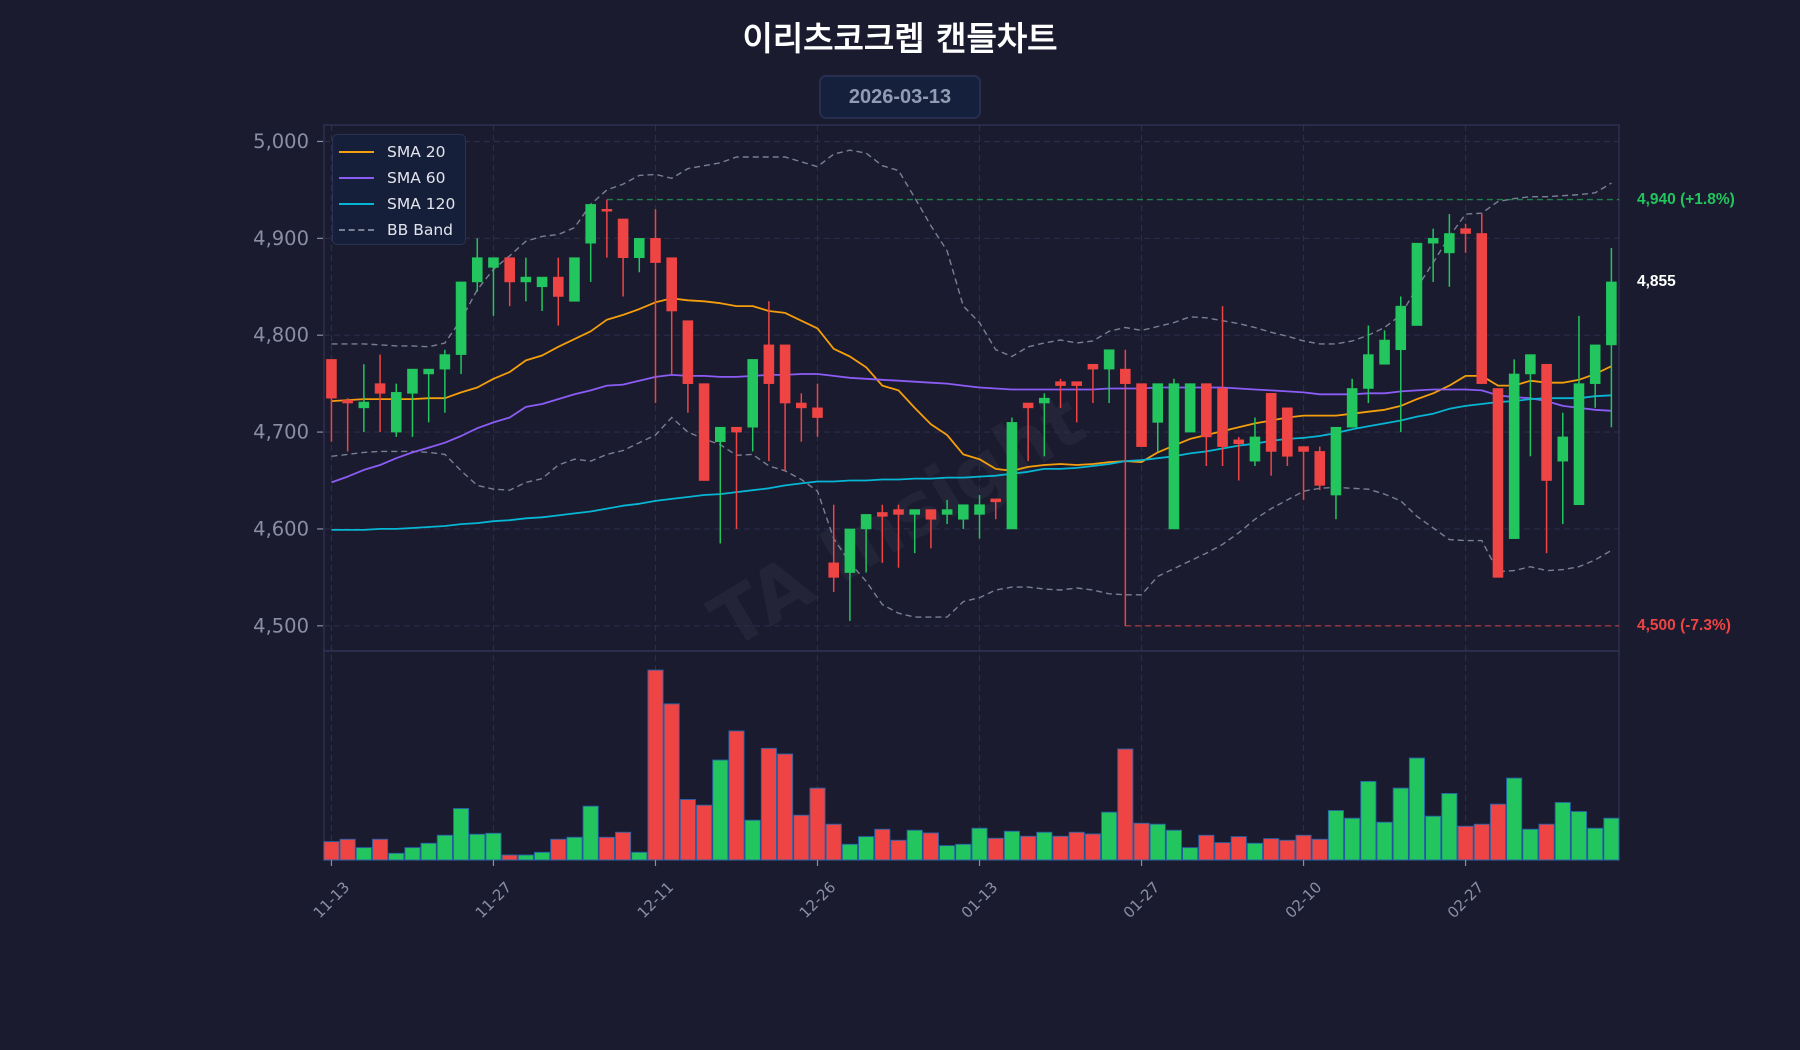  I want to click on legend-label: BB Band, so click(420, 230).